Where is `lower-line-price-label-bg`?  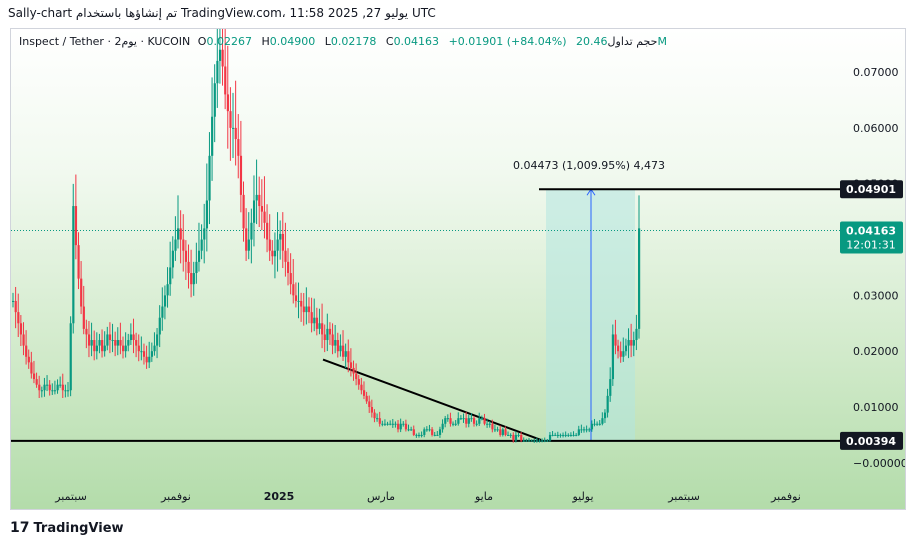
lower-line-price-label-bg is located at coordinates (871, 440).